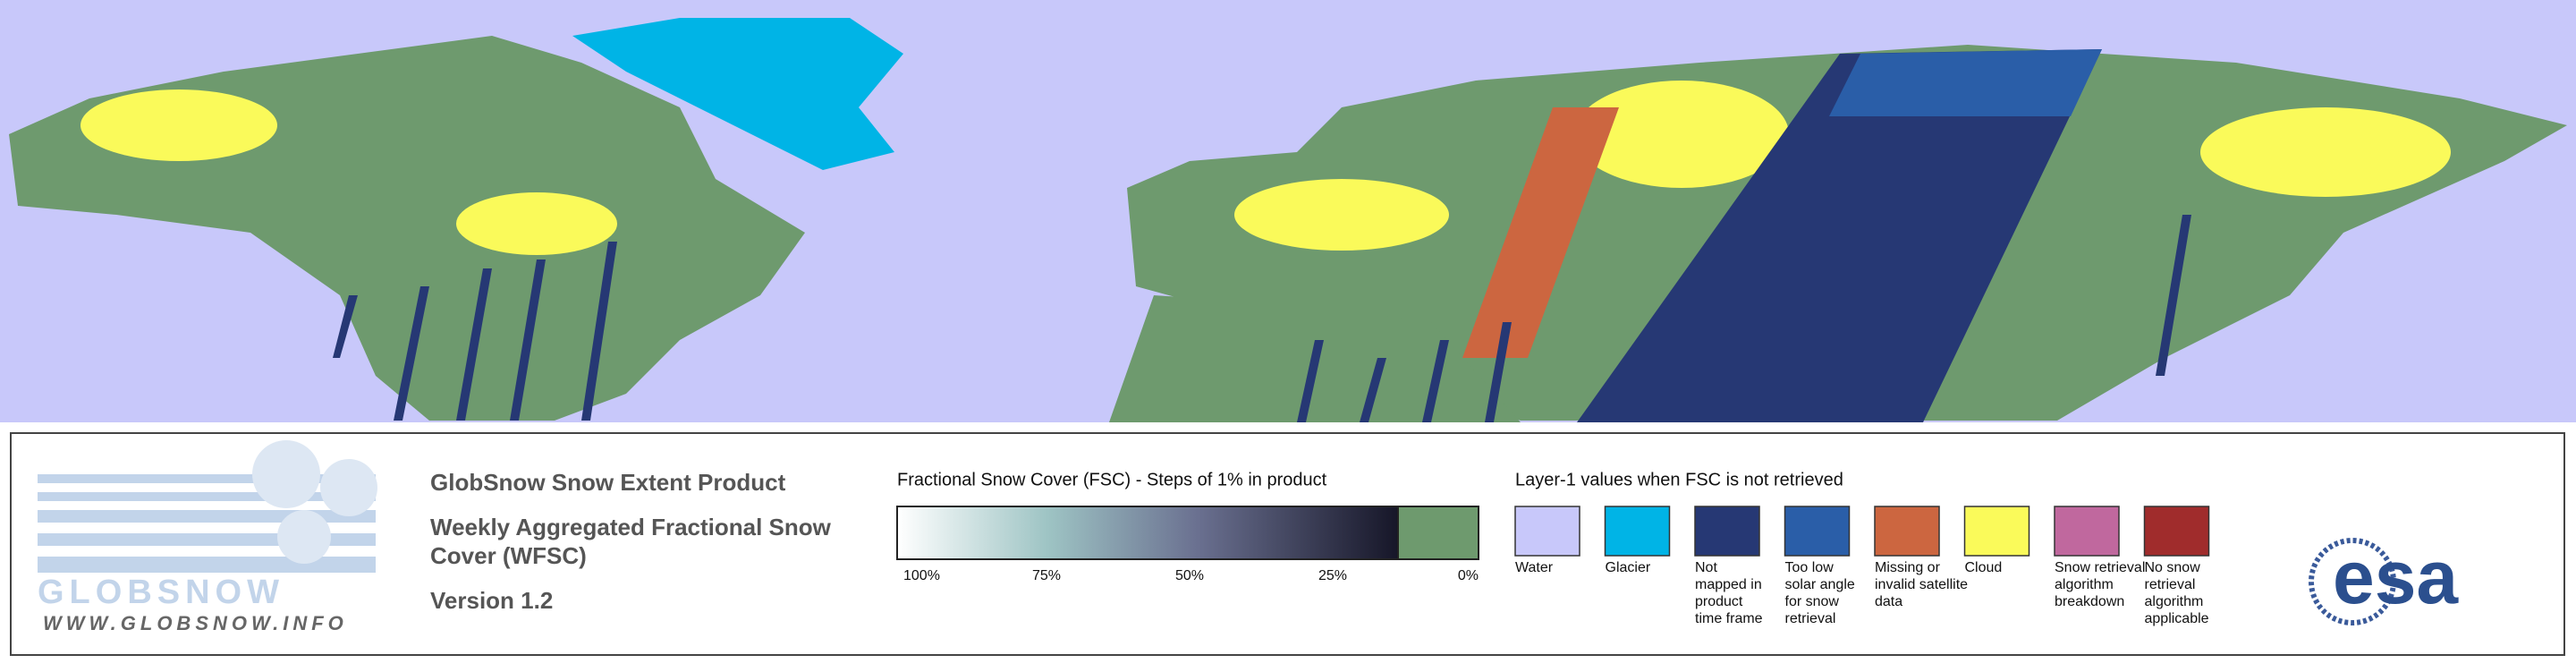 The height and width of the screenshot is (672, 2576). What do you see at coordinates (2396, 577) in the screenshot?
I see `agency: esa` at bounding box center [2396, 577].